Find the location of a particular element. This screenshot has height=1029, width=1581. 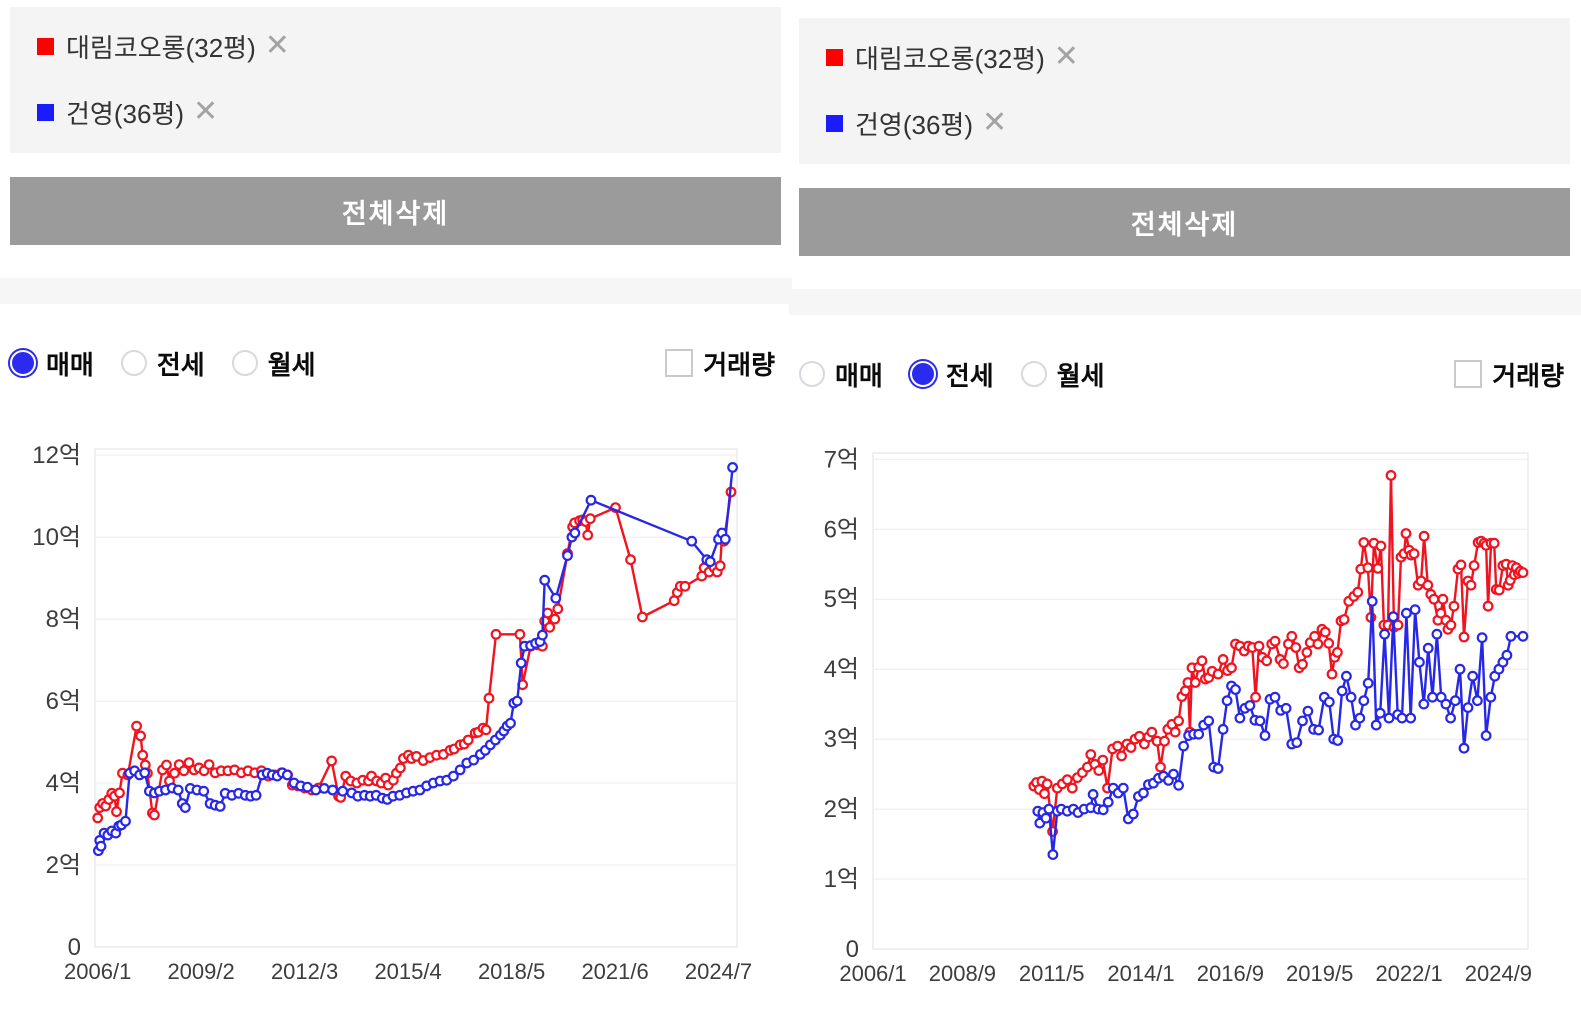

svg-text: 2015/4 is located at coordinates (407, 971).